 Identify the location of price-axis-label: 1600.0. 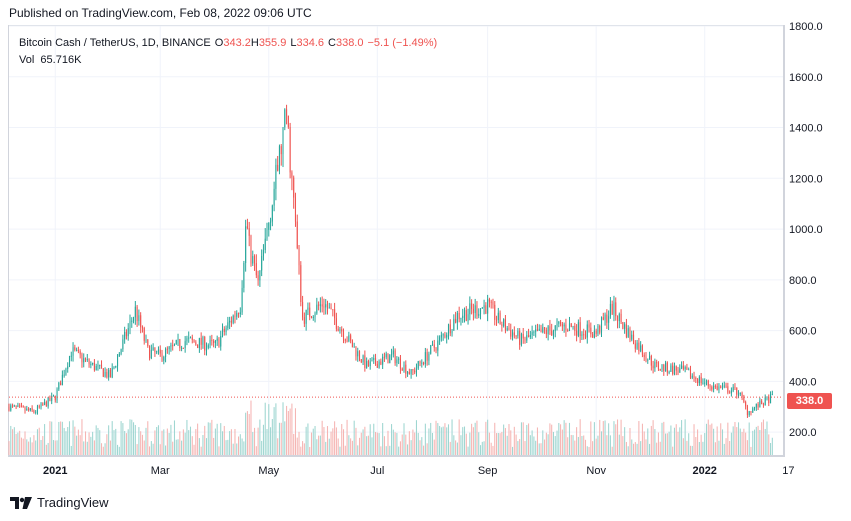
(806, 78).